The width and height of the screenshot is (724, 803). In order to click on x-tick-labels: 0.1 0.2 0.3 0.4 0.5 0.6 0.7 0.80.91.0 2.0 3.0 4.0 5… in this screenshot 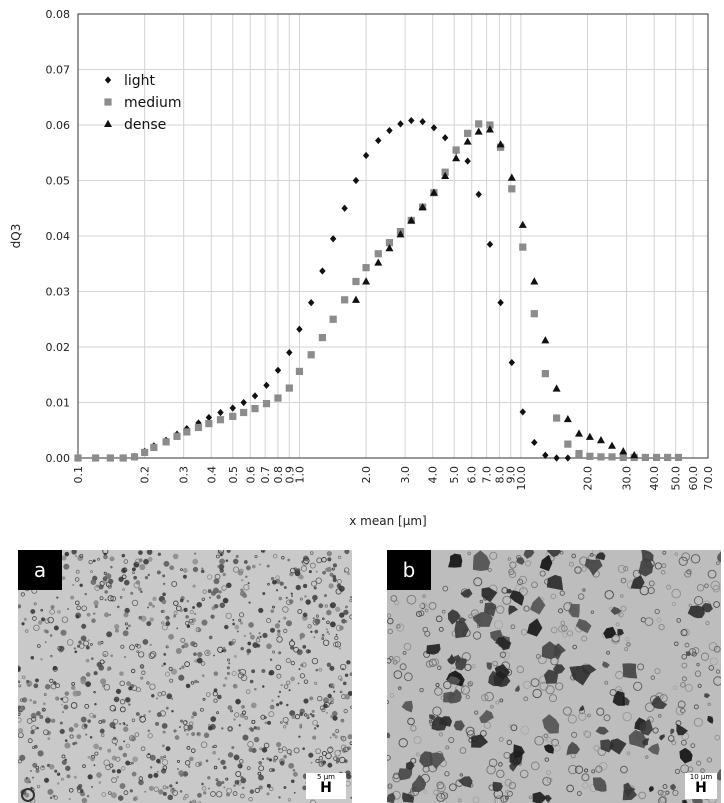, I will do `click(393, 478)`.